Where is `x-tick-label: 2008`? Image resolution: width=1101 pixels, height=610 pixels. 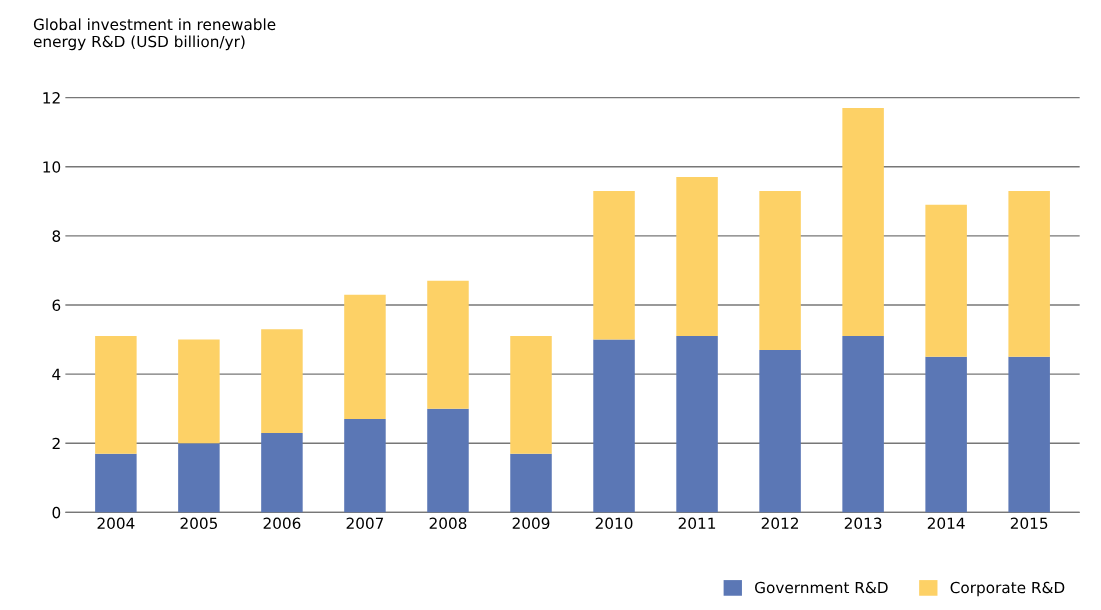
x-tick-label: 2008 is located at coordinates (448, 523).